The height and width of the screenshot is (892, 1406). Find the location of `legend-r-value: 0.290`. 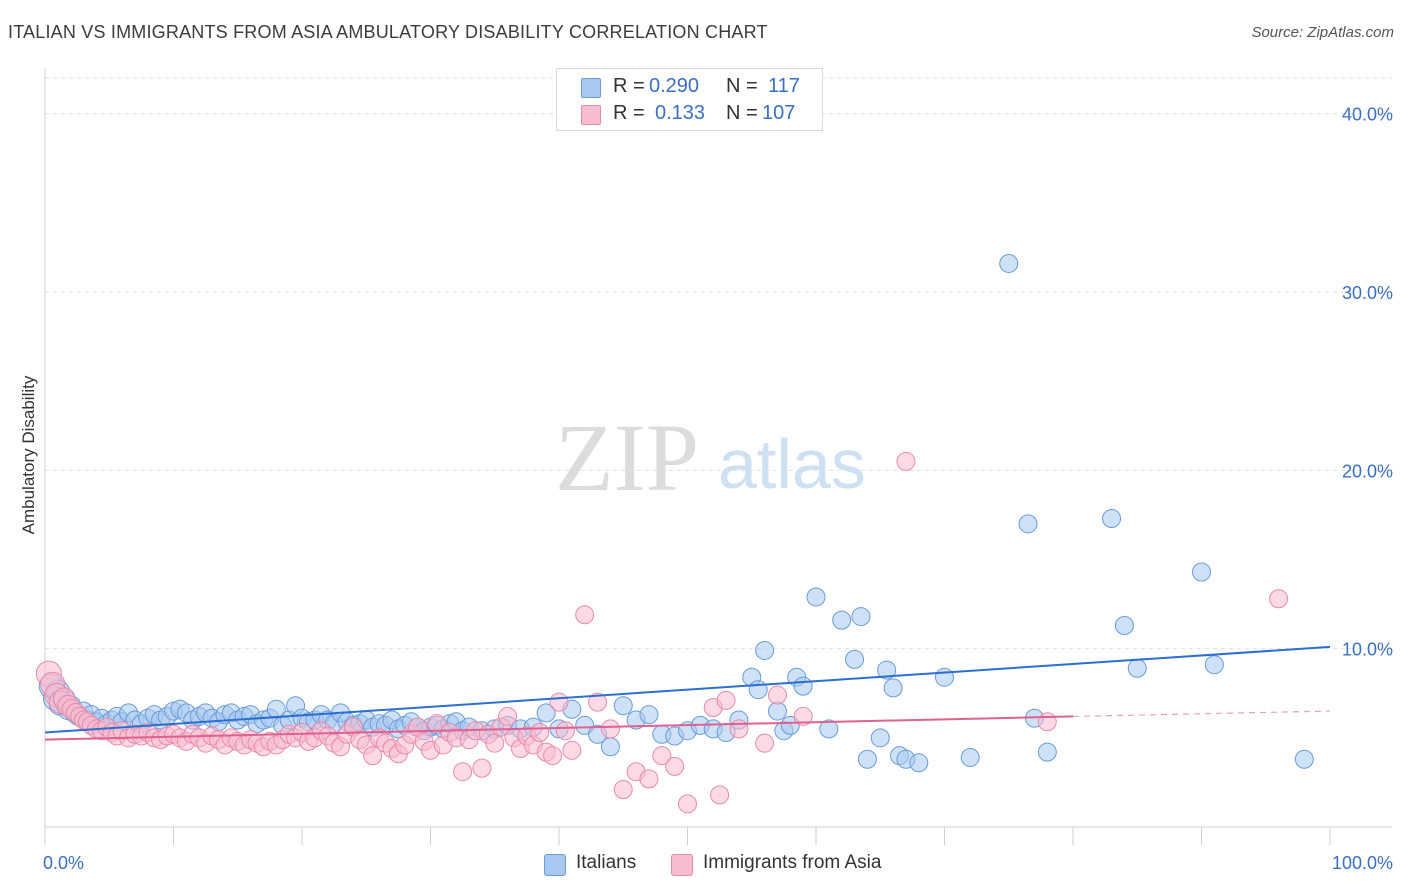

legend-r-value: 0.290 is located at coordinates (674, 86).